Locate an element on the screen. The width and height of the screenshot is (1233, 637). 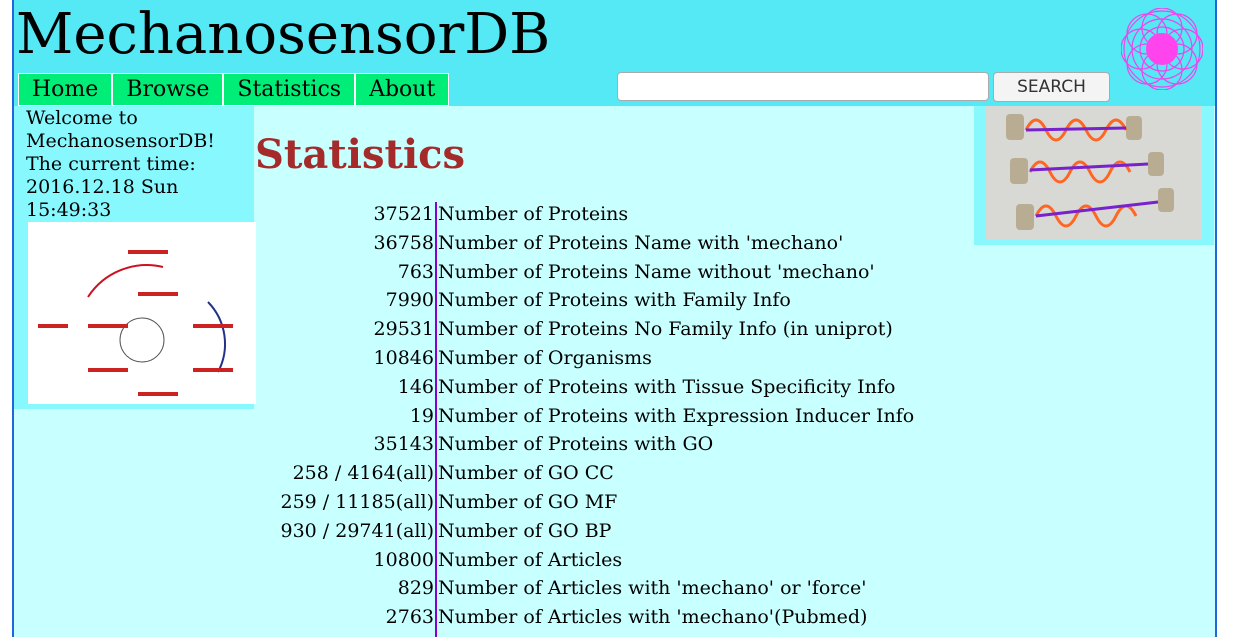
nav-button: Home is located at coordinates (65, 89).